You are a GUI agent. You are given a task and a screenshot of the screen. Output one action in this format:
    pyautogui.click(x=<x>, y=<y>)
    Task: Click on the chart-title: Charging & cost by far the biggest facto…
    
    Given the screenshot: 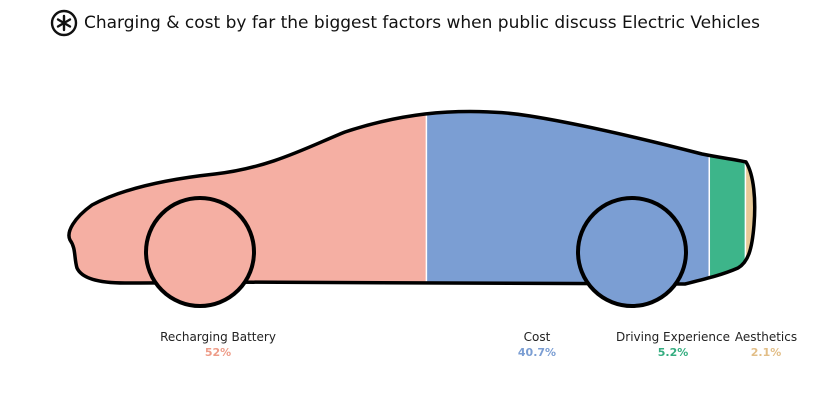 What is the action you would take?
    pyautogui.click(x=422, y=23)
    